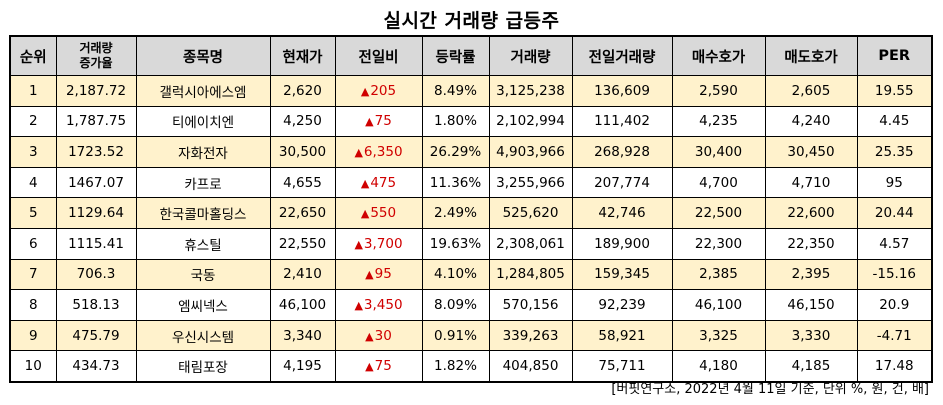 The height and width of the screenshot is (405, 943). Describe the element at coordinates (33, 55) in the screenshot. I see `header-rank: 순위` at that location.